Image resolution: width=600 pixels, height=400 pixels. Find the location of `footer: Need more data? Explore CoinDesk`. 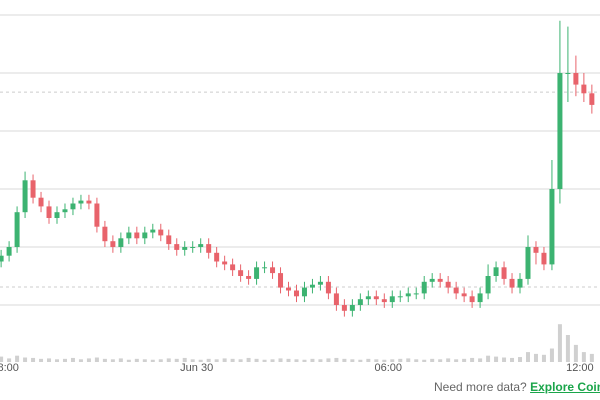

footer: Need more data? Explore CoinDesk is located at coordinates (517, 387).